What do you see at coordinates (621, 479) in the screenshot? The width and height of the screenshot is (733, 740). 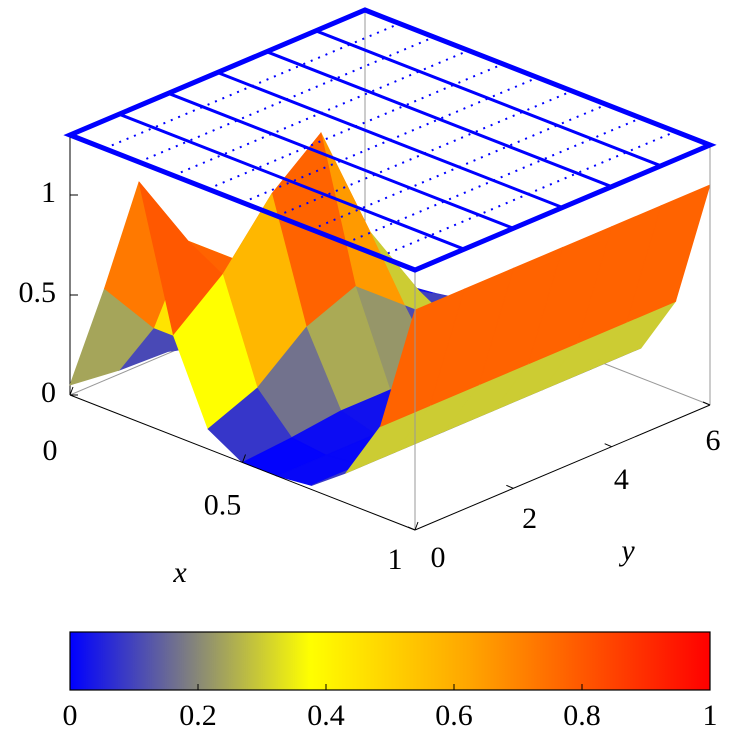 I see `y-tick-label: 4` at bounding box center [621, 479].